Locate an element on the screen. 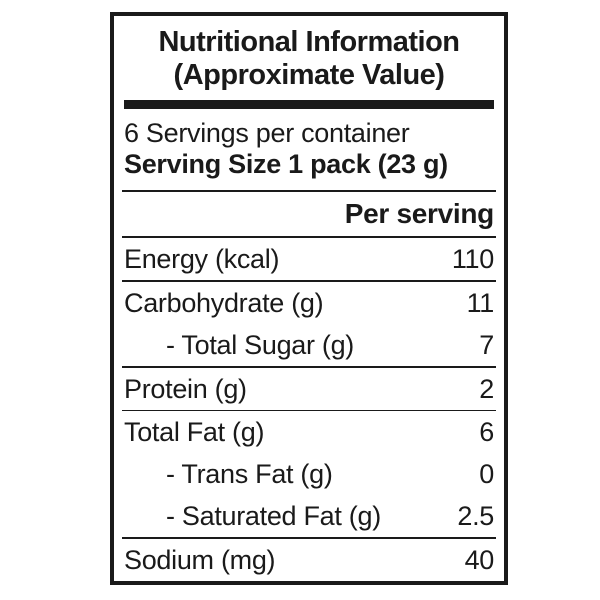 This screenshot has width=600, height=600. nutrient-name: - Trans Fat (g) is located at coordinates (249, 474).